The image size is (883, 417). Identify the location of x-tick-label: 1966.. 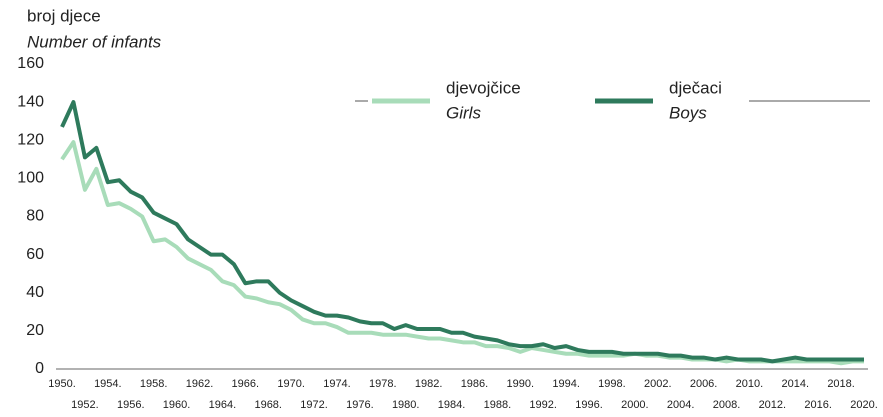
(246, 384).